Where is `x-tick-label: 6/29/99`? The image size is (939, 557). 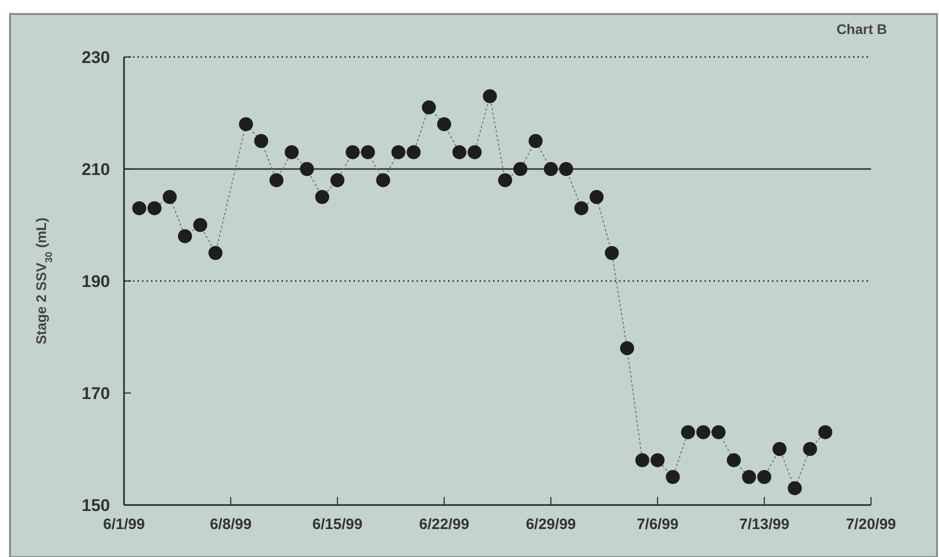
x-tick-label: 6/29/99 is located at coordinates (551, 524).